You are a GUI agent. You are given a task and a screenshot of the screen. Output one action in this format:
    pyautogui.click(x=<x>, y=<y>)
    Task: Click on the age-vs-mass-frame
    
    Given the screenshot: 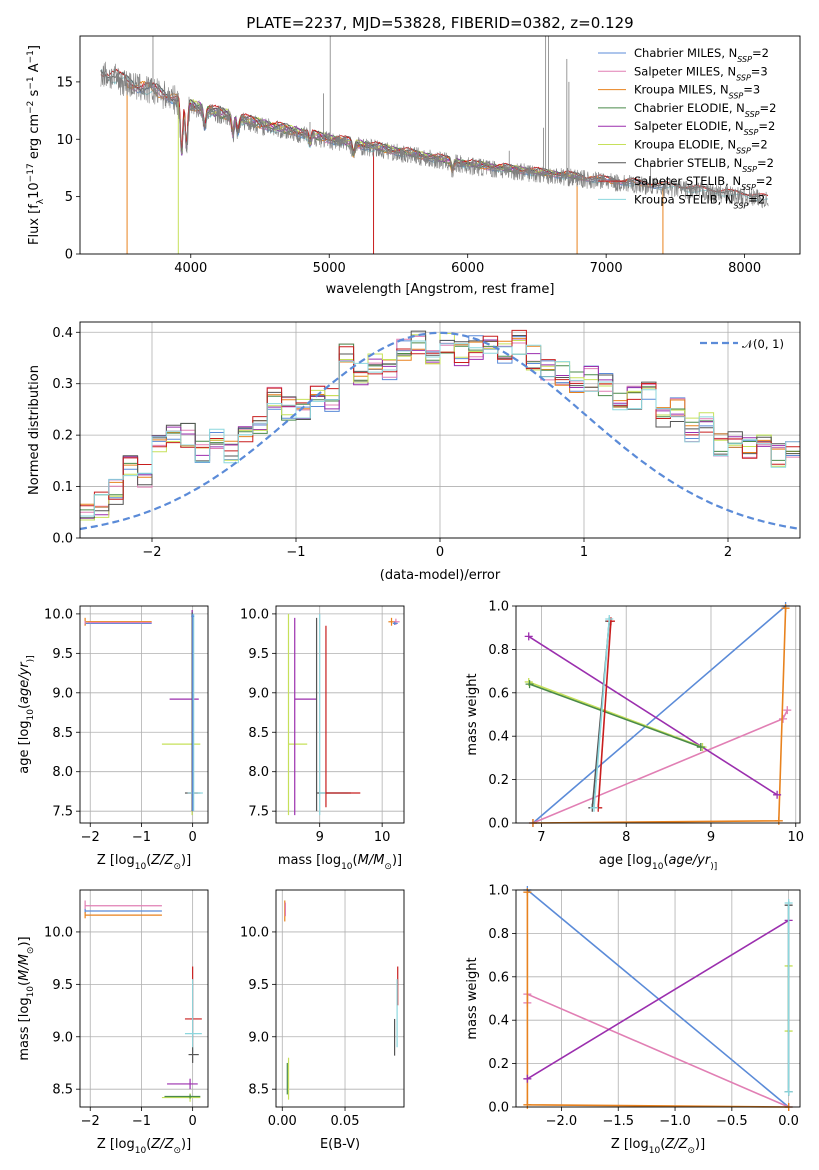 What is the action you would take?
    pyautogui.click(x=340, y=714)
    